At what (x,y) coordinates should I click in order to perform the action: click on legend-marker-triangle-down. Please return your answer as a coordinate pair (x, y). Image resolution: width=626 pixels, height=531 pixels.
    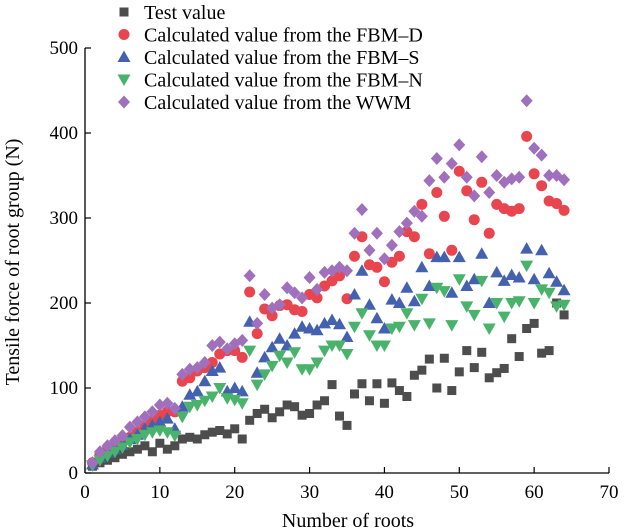
    Looking at the image, I should click on (124, 80).